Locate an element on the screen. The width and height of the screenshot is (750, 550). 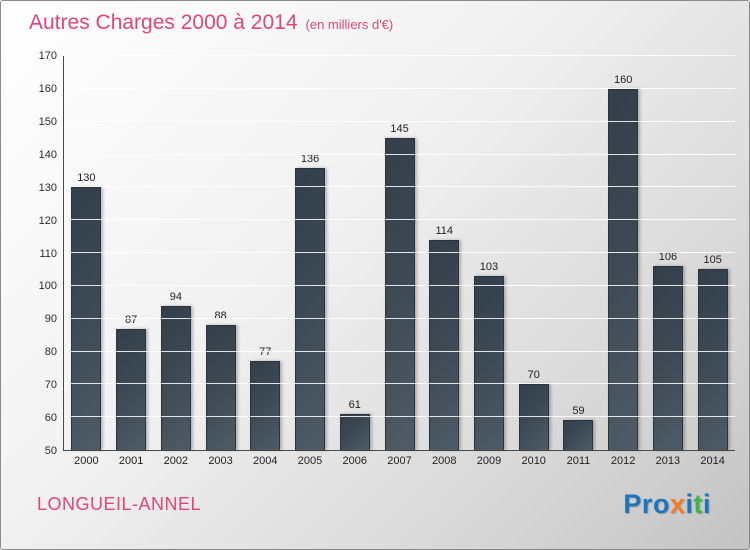
y-tick-label: 150 is located at coordinates (47, 121).